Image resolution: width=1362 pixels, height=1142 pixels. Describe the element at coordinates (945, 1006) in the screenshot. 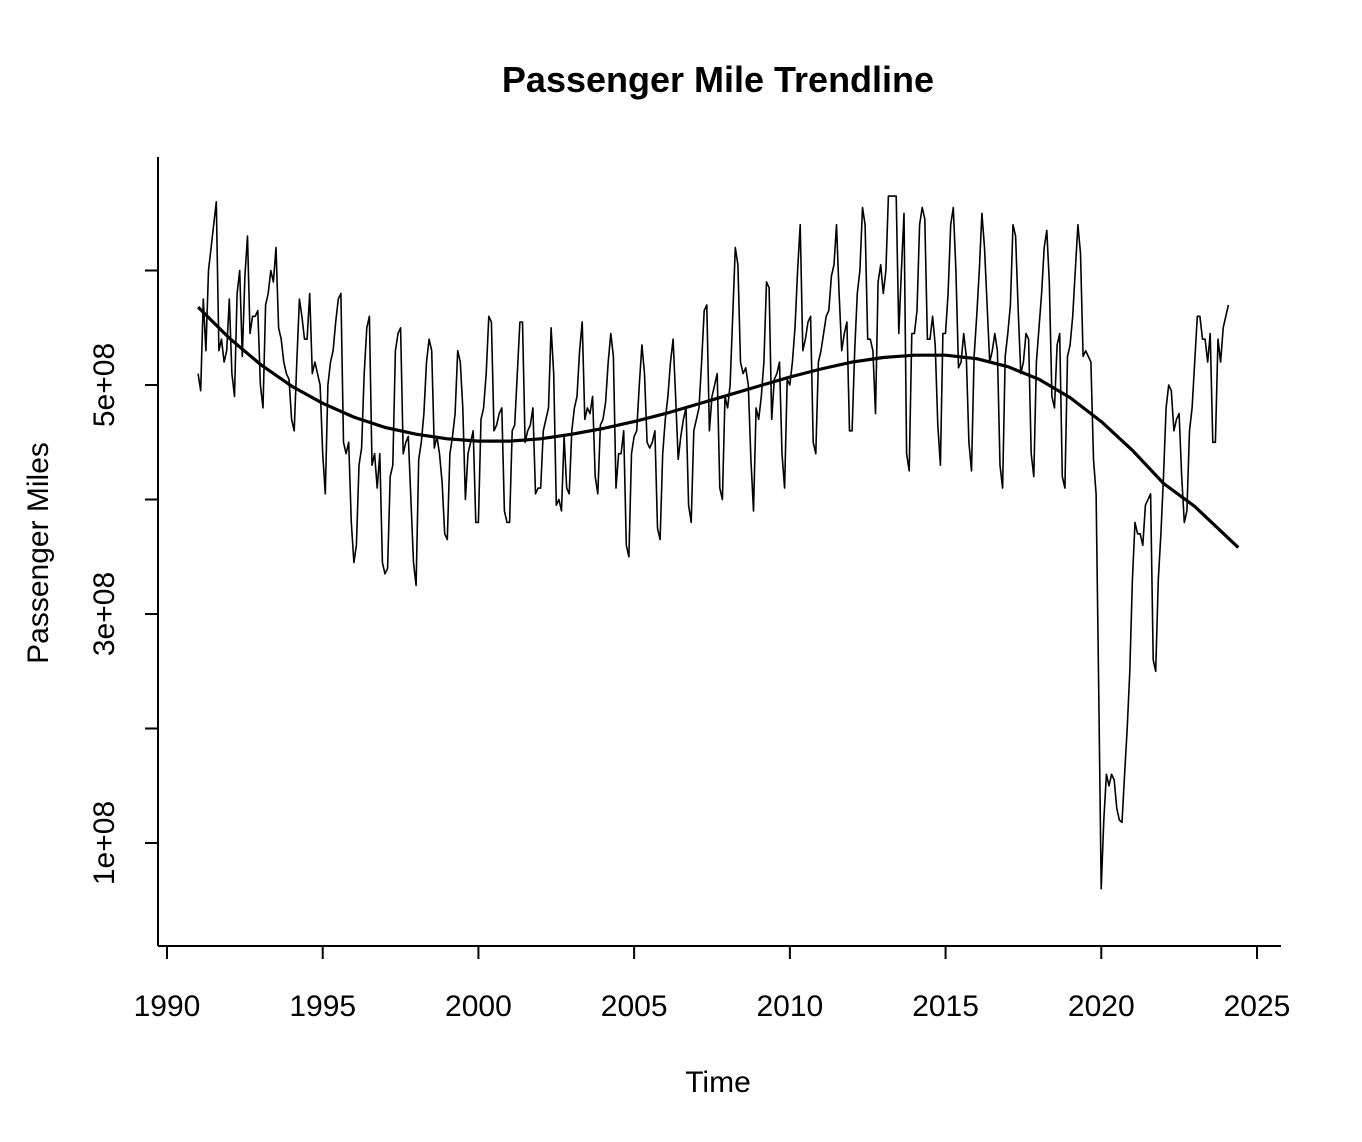

I see `x-tick-label: 2015` at that location.